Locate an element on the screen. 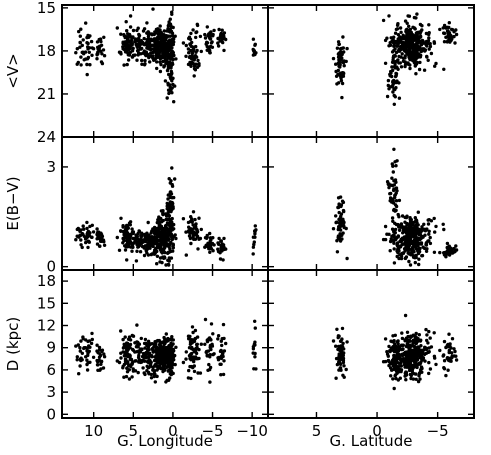 The image size is (491, 455). x-tick-label: 10 is located at coordinates (93, 431).